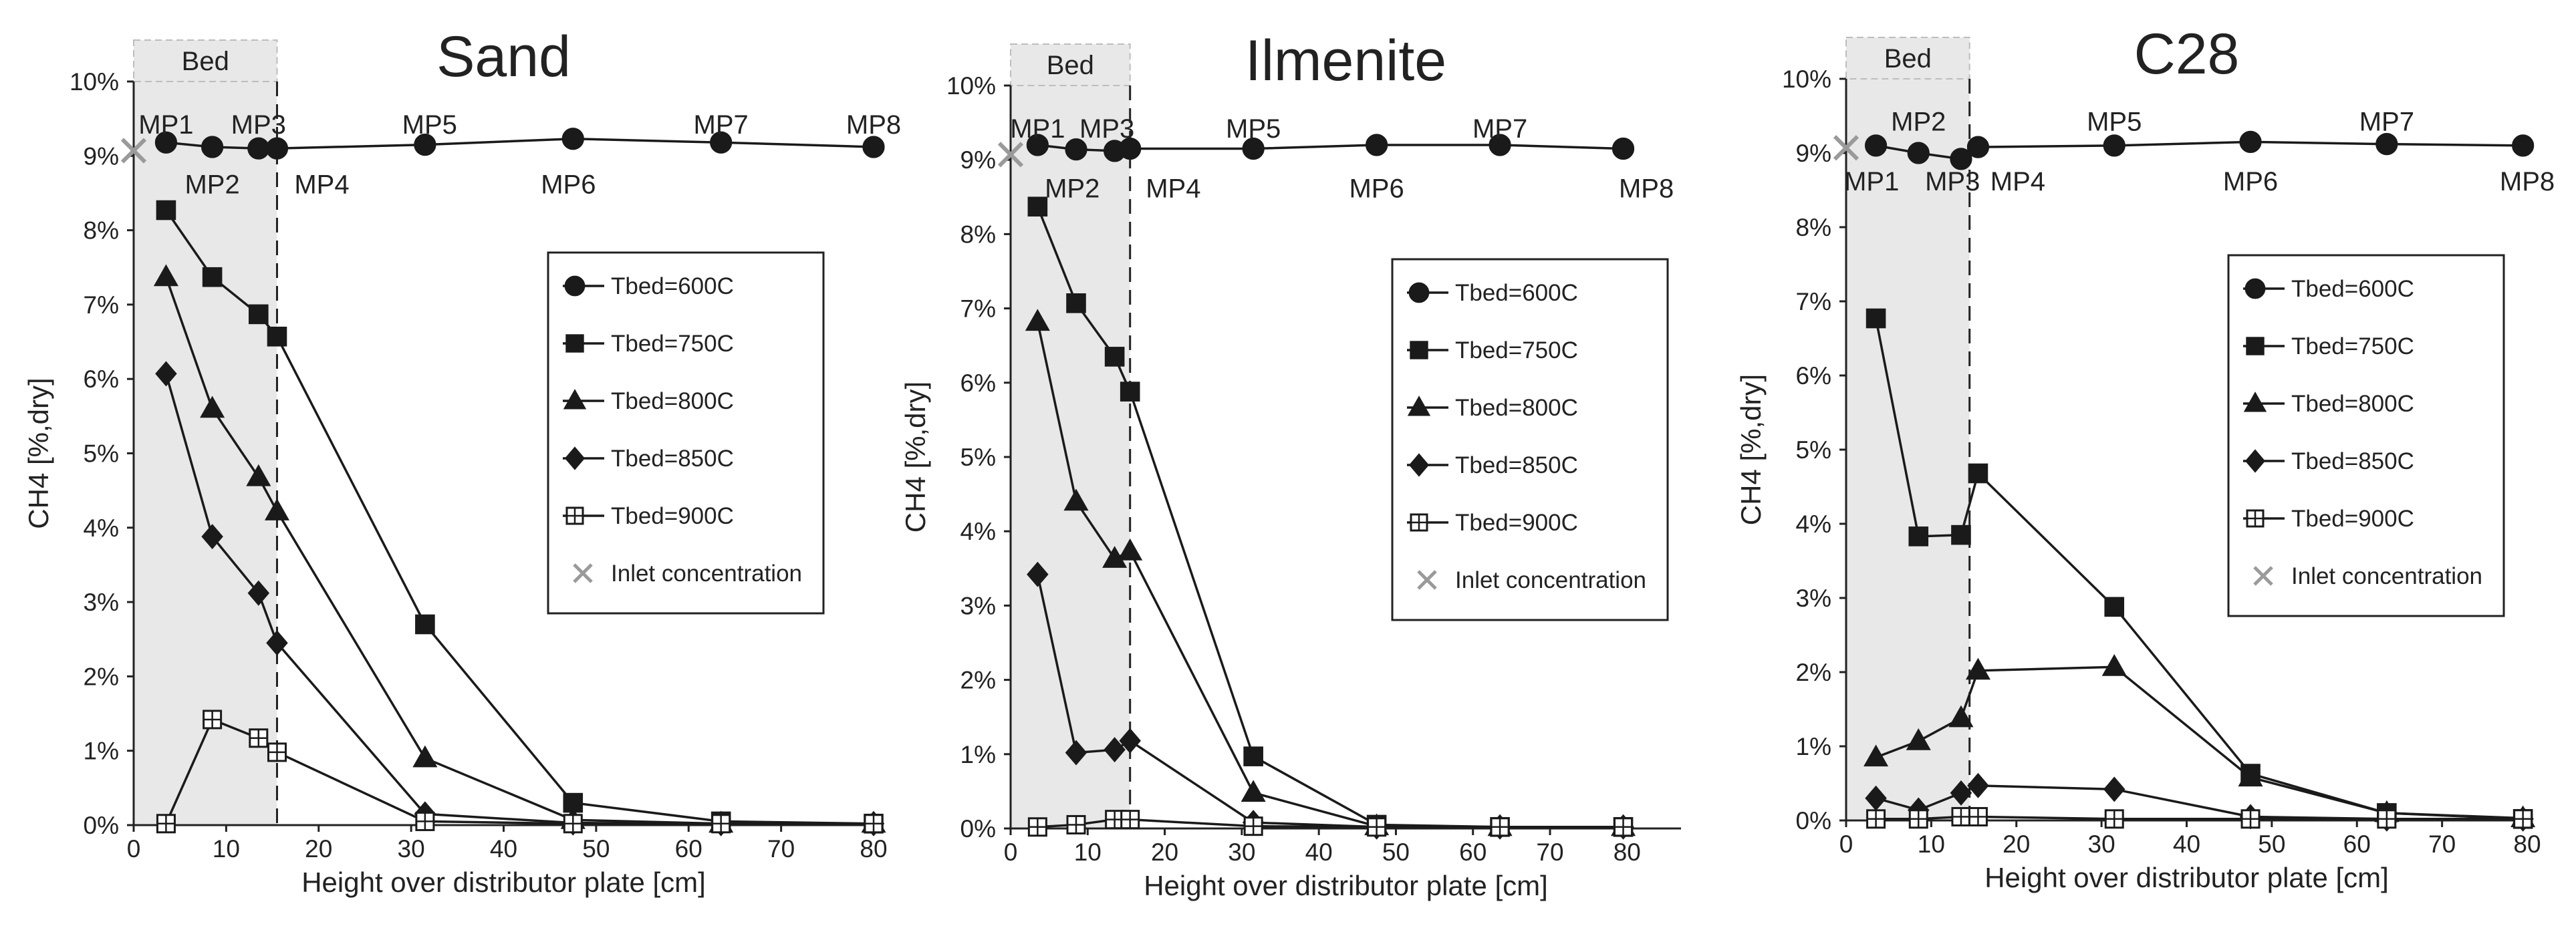 The height and width of the screenshot is (926, 2576). Describe the element at coordinates (672, 516) in the screenshot. I see `legend-label: Tbed=900C` at that location.